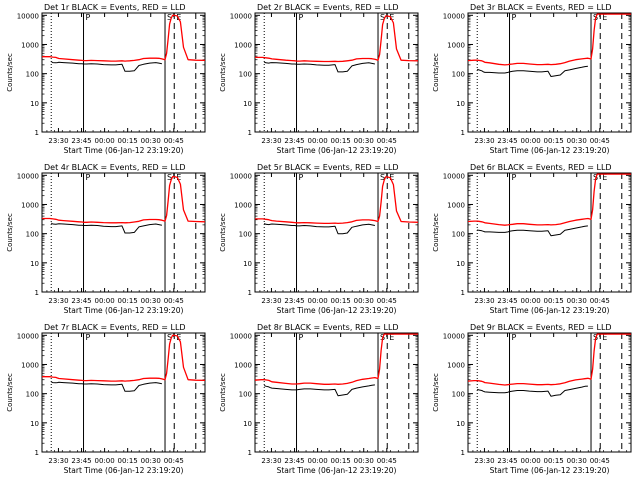  Describe the element at coordinates (115, 7) in the screenshot. I see `chart-title: Det 1r BLACK = Events, RED = LLD` at that location.